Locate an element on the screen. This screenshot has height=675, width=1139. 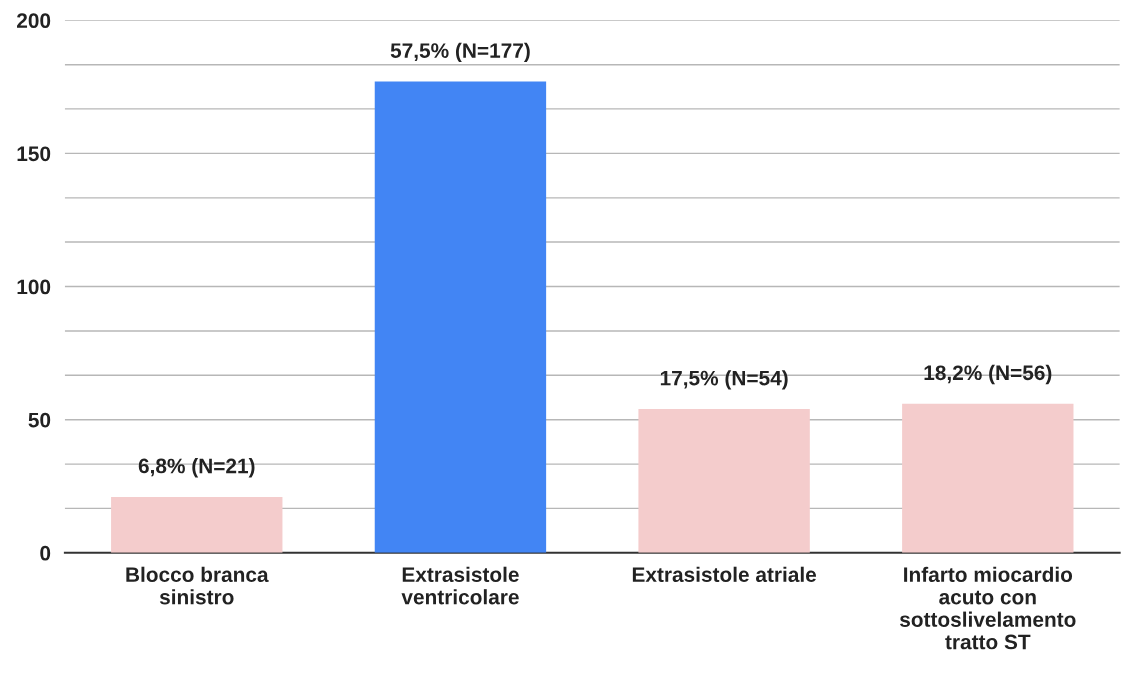
data-label: 6,8% (N=21) is located at coordinates (196, 468).